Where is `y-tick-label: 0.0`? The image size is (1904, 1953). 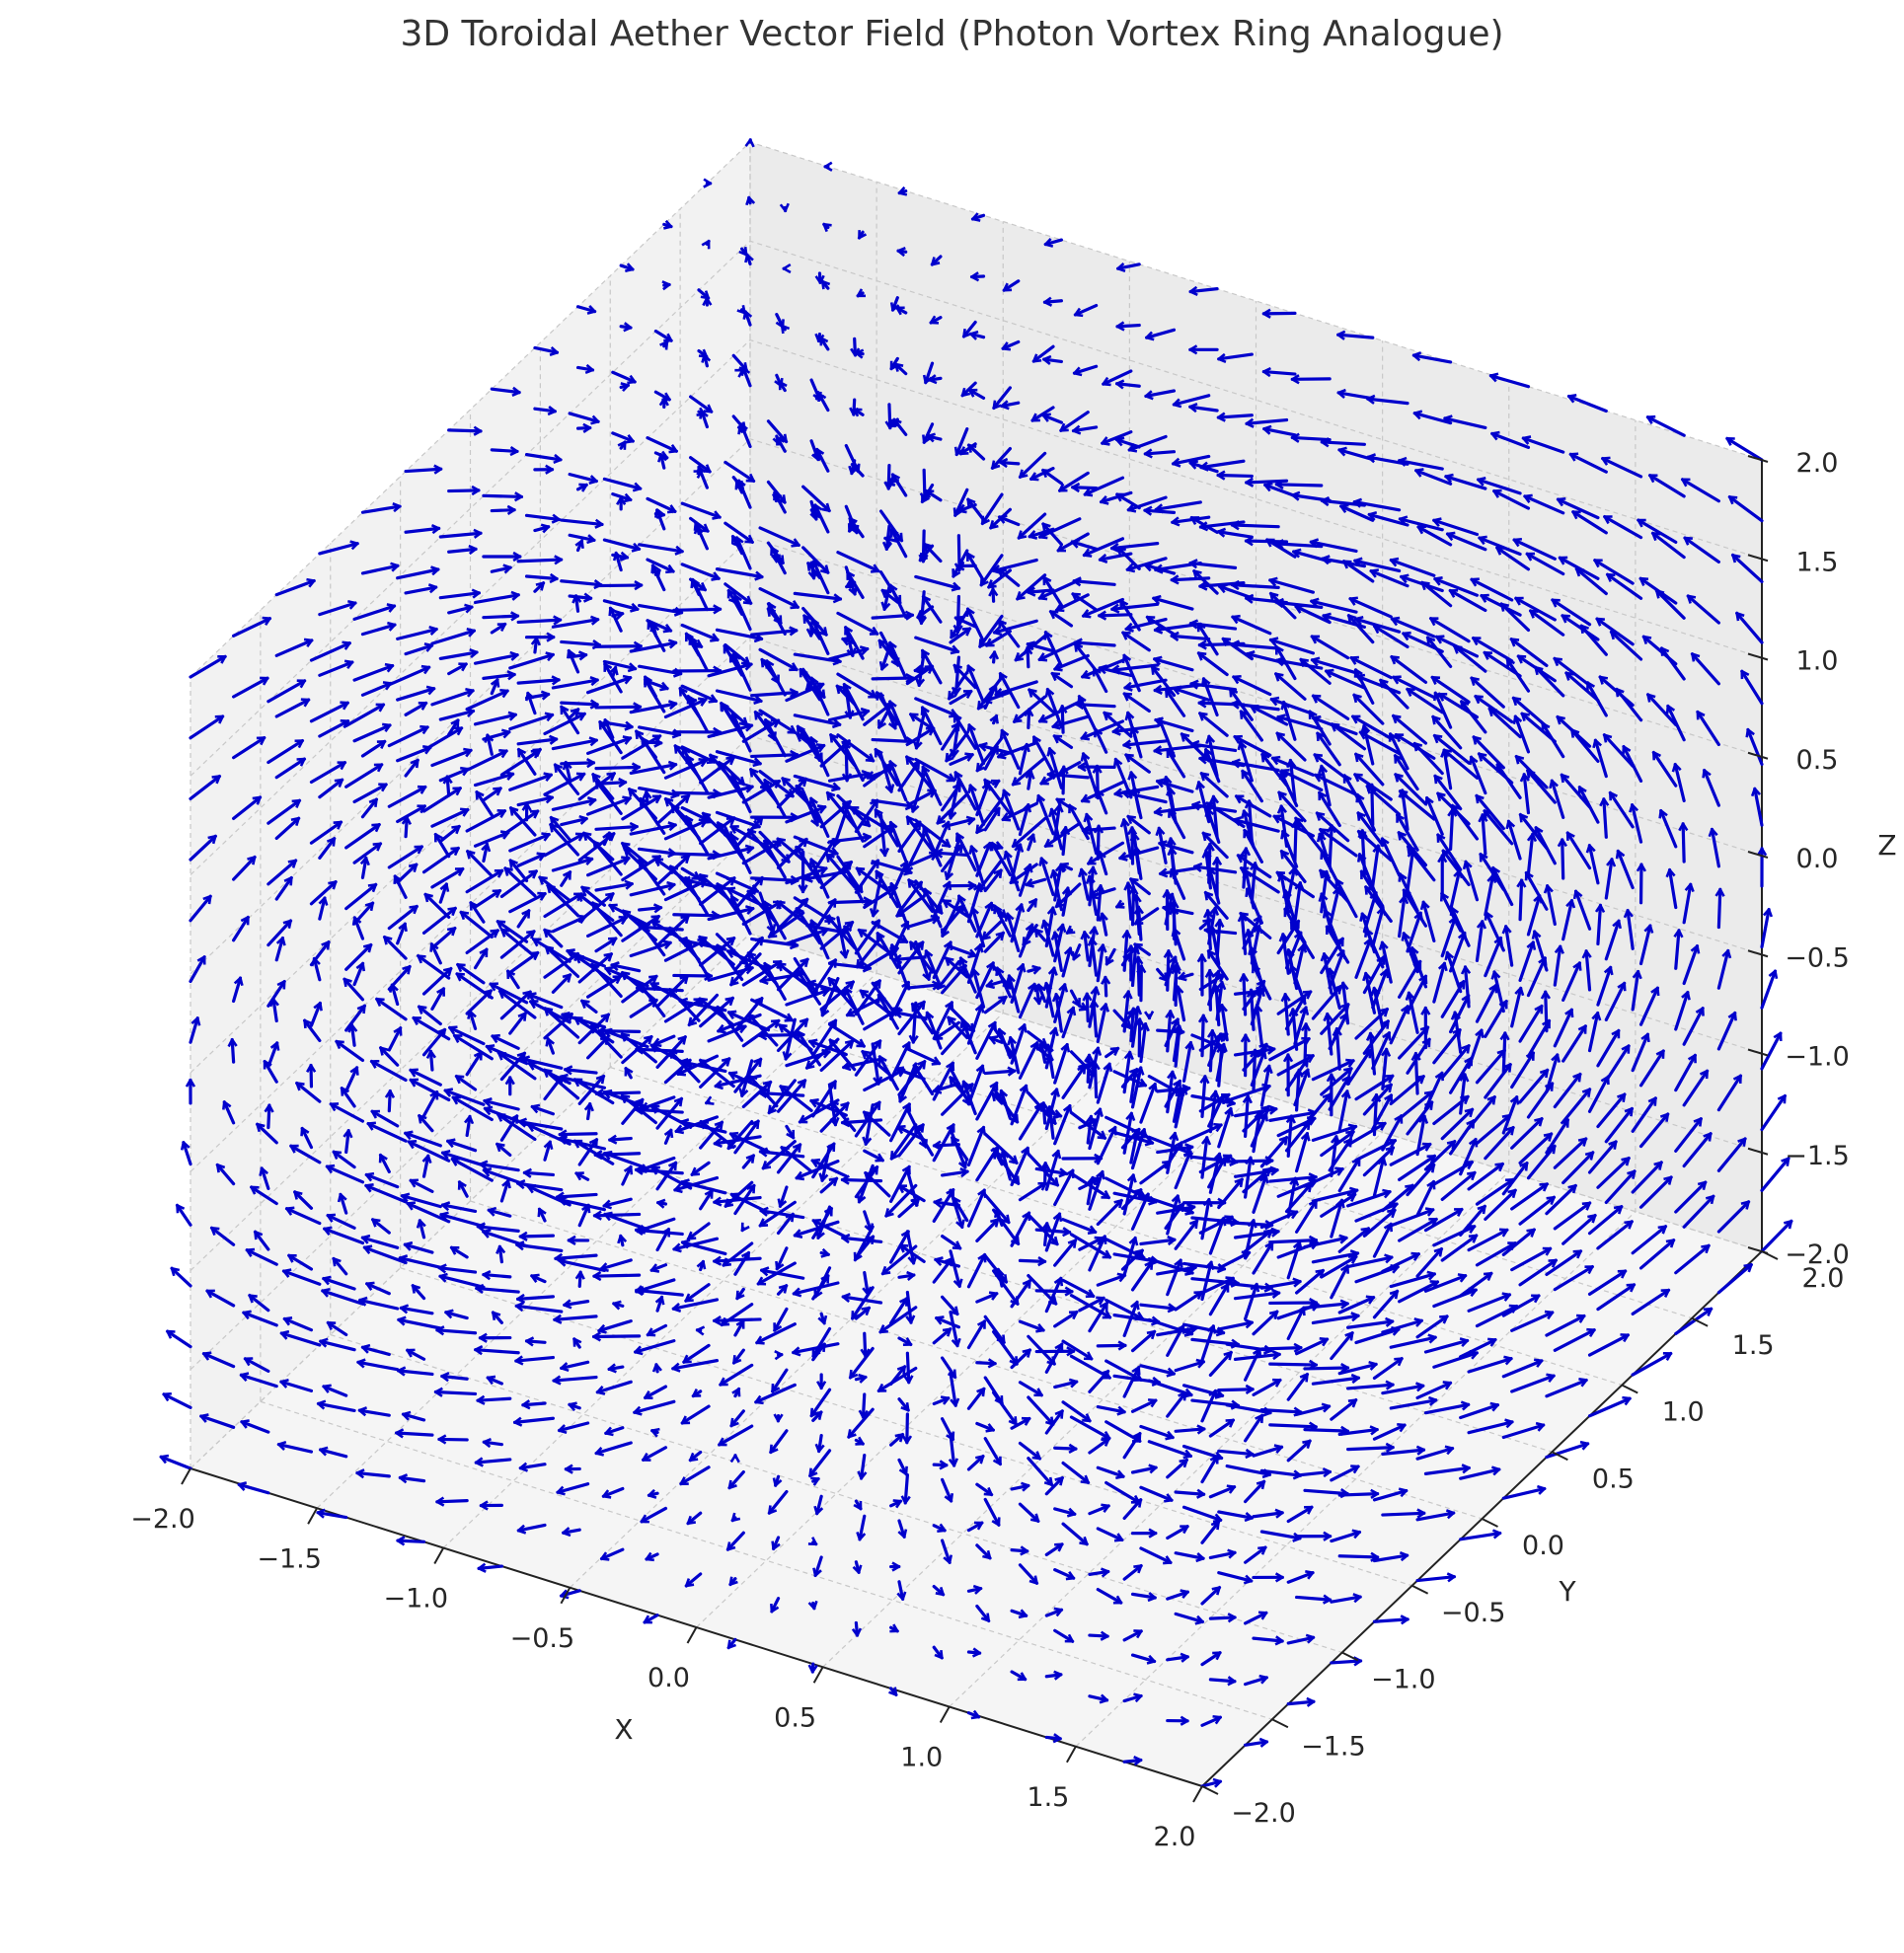
y-tick-label: 0.0 is located at coordinates (1543, 1546).